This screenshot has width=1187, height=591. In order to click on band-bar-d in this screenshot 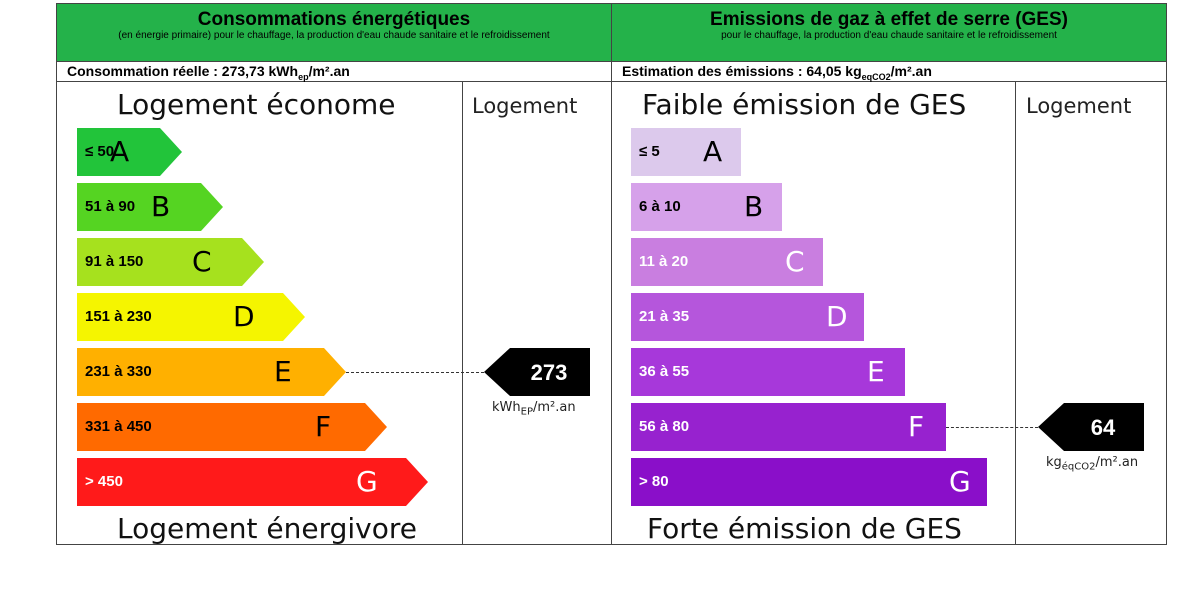, I will do `click(747, 317)`.